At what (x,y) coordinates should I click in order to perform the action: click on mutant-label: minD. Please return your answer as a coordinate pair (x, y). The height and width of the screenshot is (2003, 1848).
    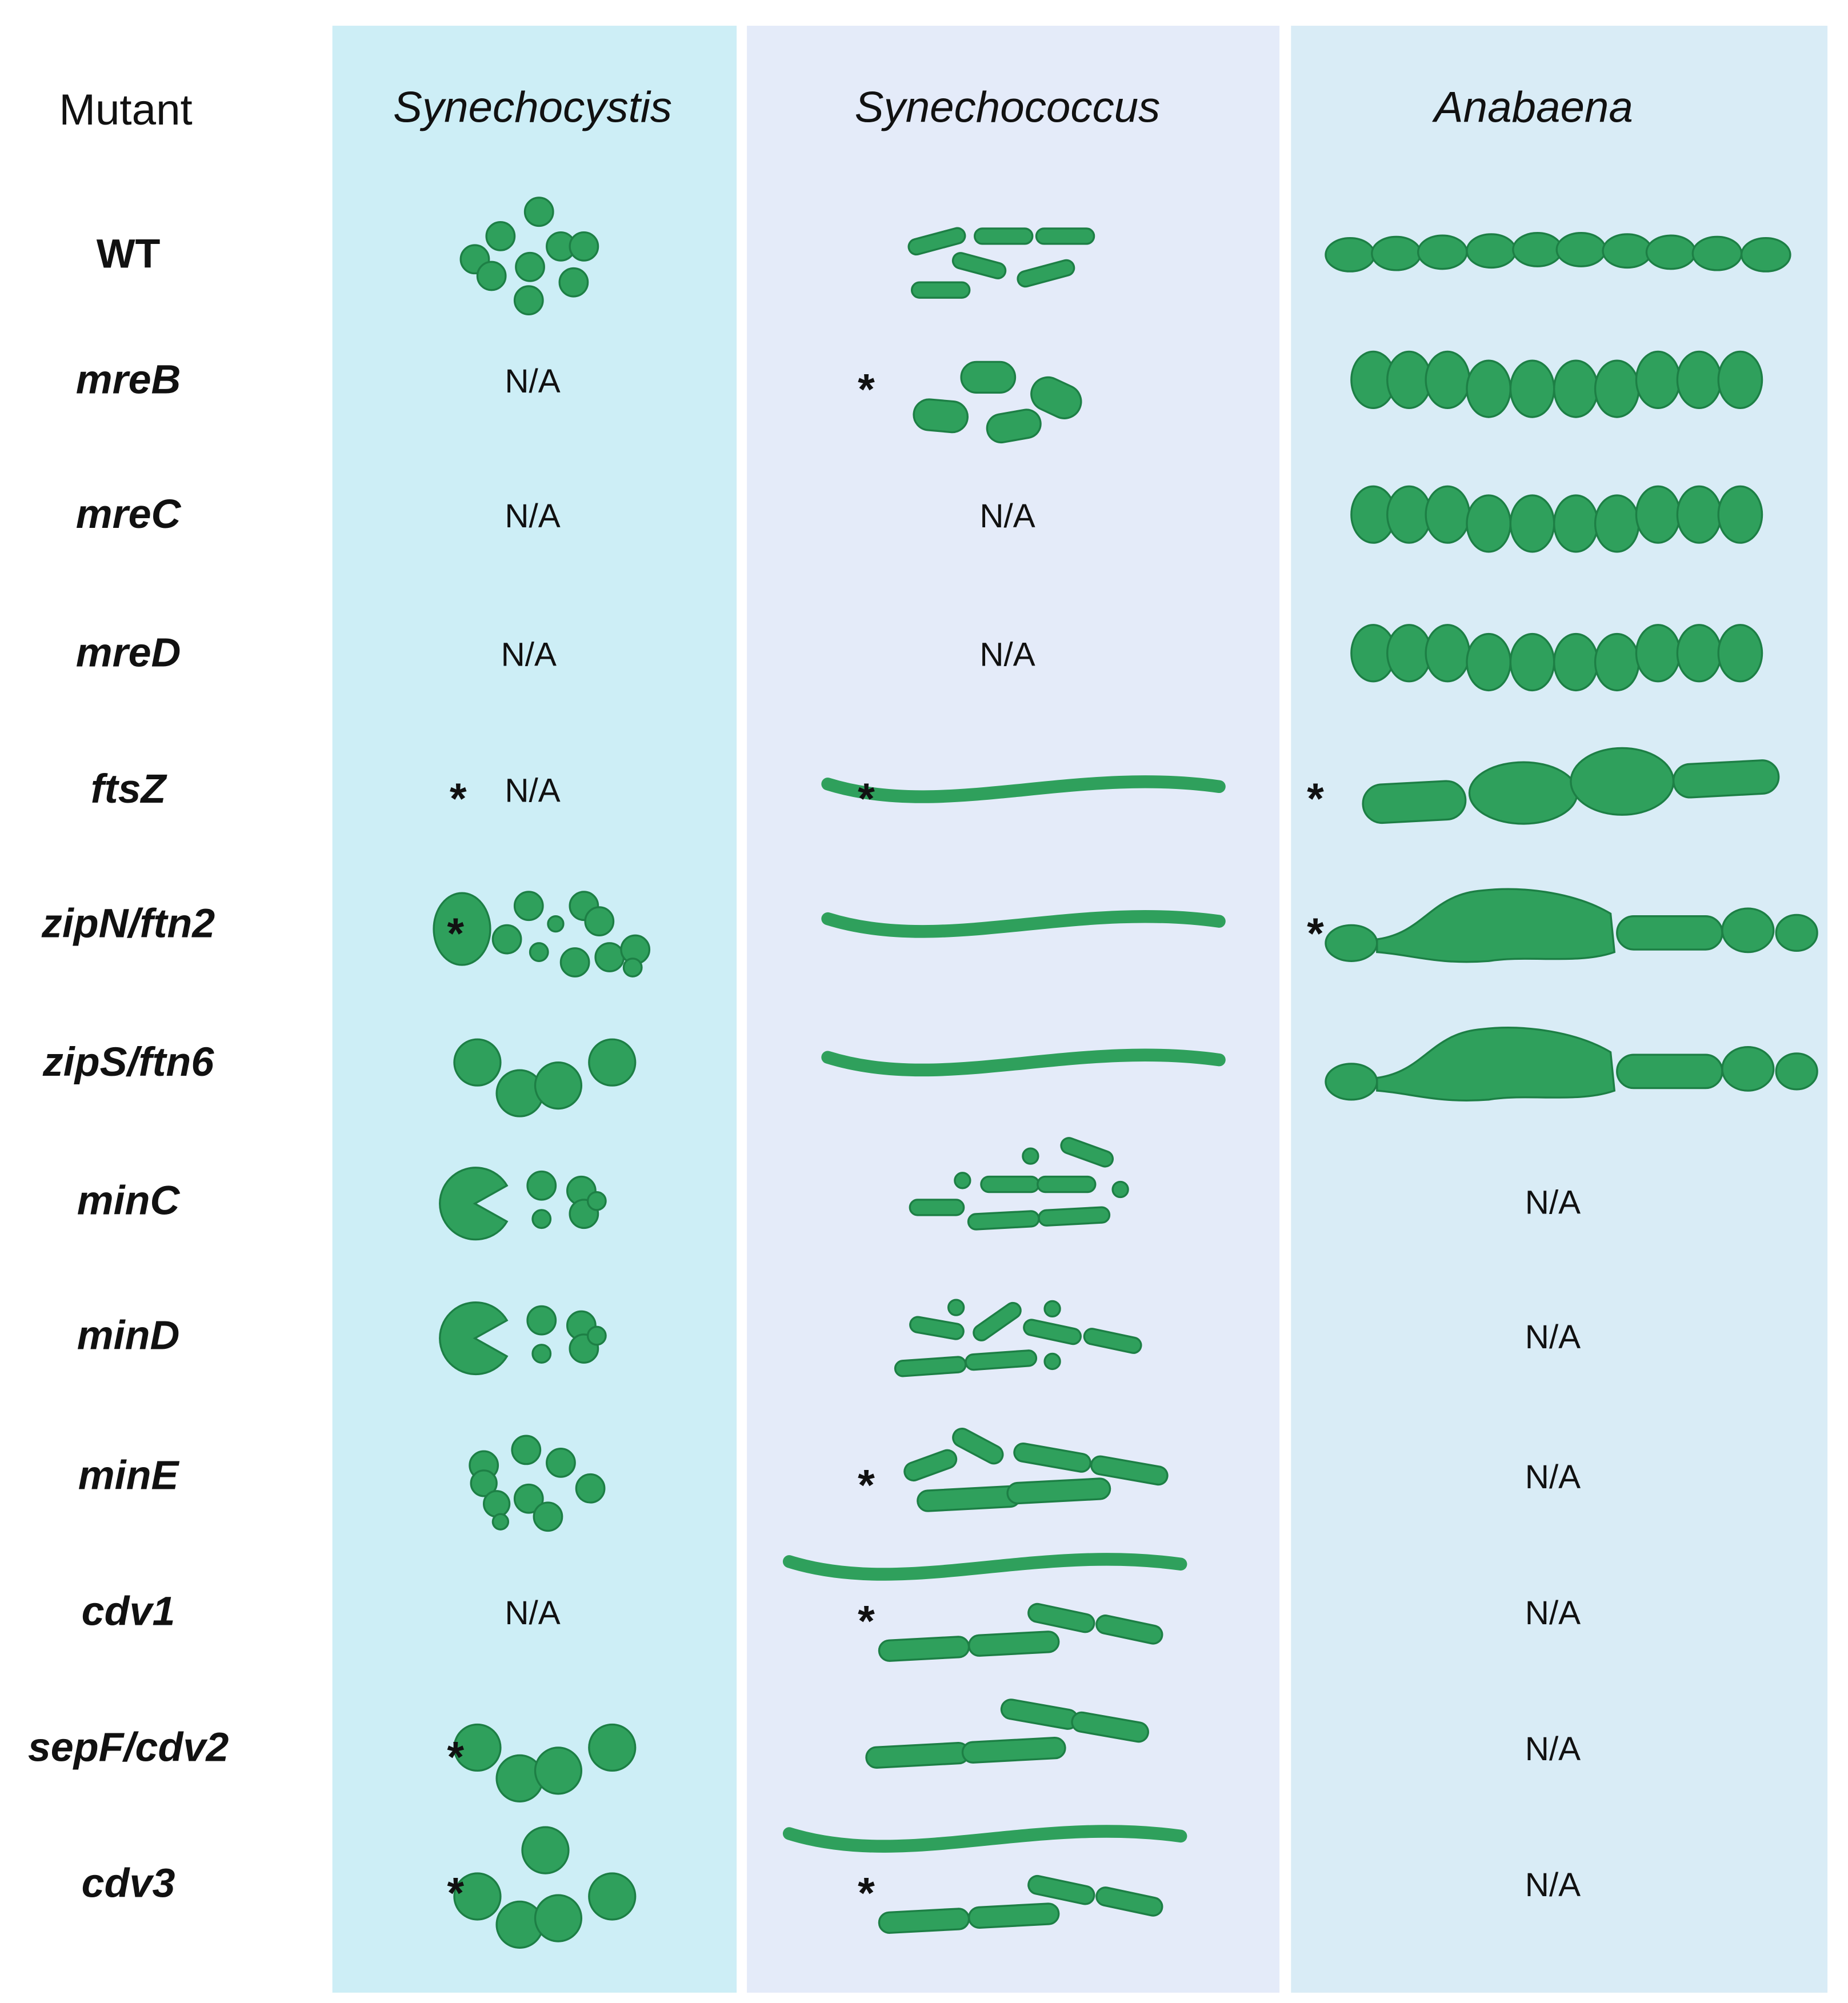
    Looking at the image, I should click on (128, 1336).